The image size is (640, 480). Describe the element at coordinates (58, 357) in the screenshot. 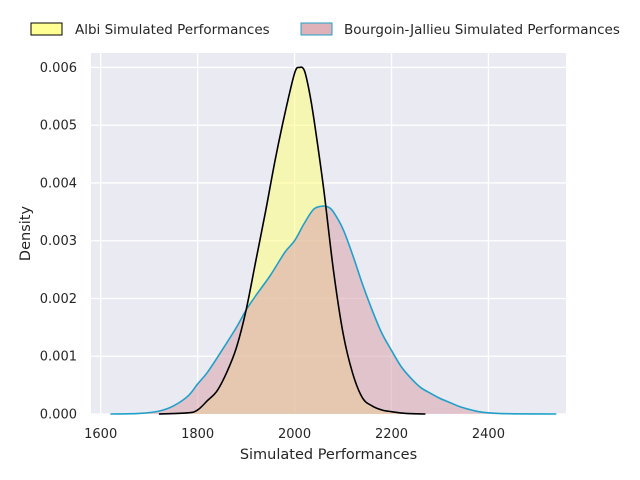

I see `y-tick-label: 0.001` at that location.